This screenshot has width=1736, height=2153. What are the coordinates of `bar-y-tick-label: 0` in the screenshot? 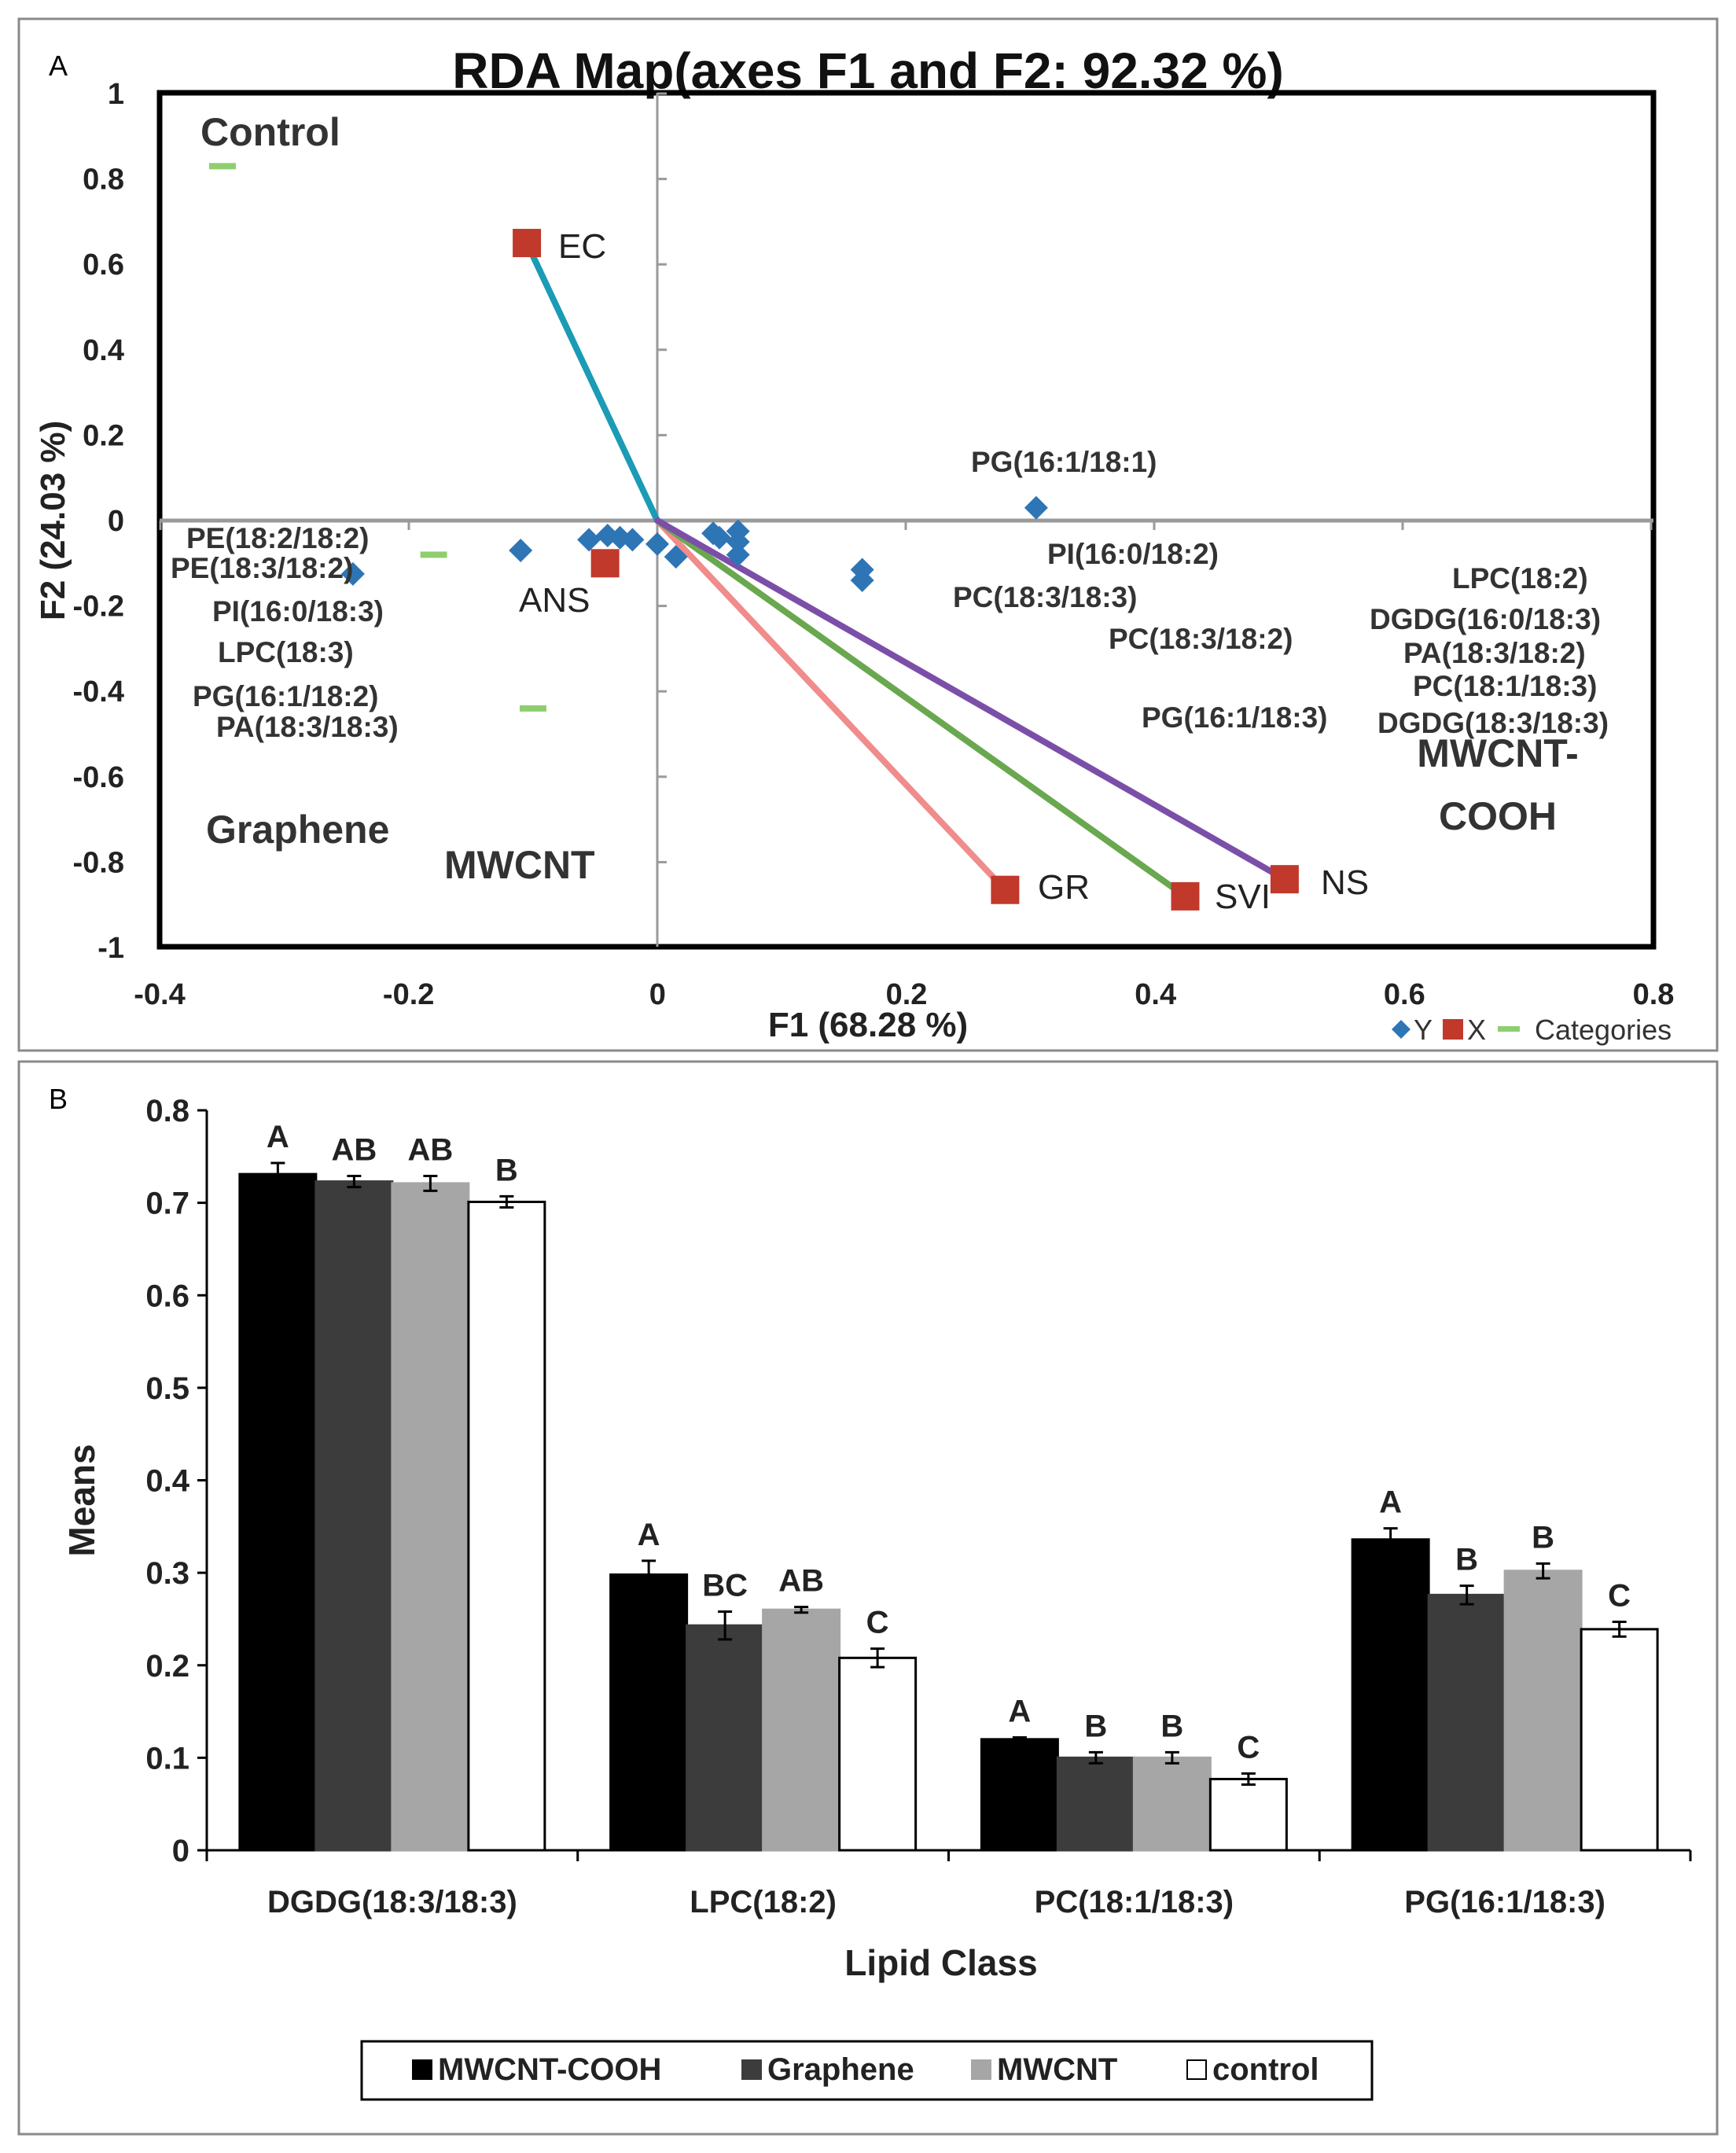 It's located at (181, 1851).